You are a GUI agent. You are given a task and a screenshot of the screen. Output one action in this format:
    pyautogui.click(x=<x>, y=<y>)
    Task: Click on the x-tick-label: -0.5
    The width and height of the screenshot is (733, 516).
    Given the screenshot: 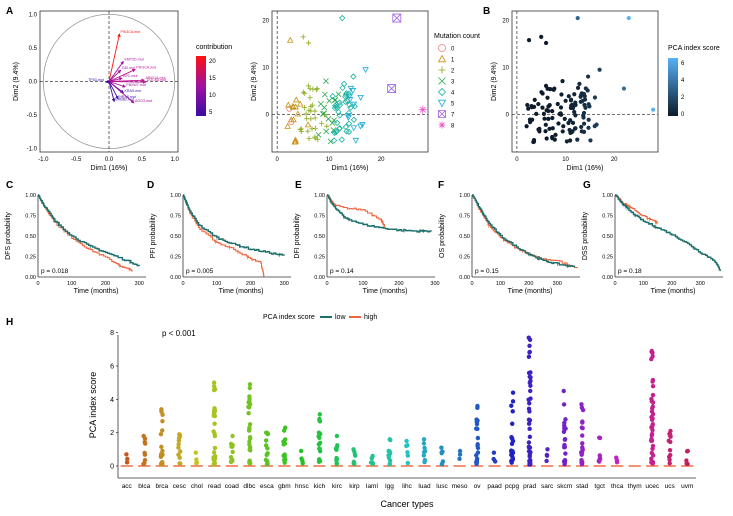 What is the action you would take?
    pyautogui.click(x=76, y=160)
    